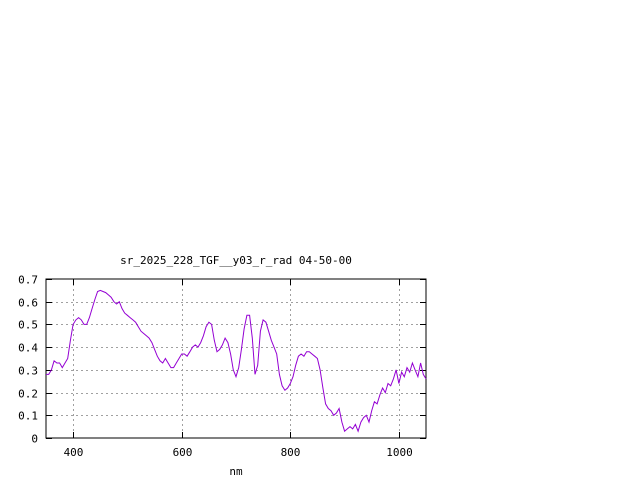  Describe the element at coordinates (28, 348) in the screenshot. I see `y-tick-label: 0.4` at that location.